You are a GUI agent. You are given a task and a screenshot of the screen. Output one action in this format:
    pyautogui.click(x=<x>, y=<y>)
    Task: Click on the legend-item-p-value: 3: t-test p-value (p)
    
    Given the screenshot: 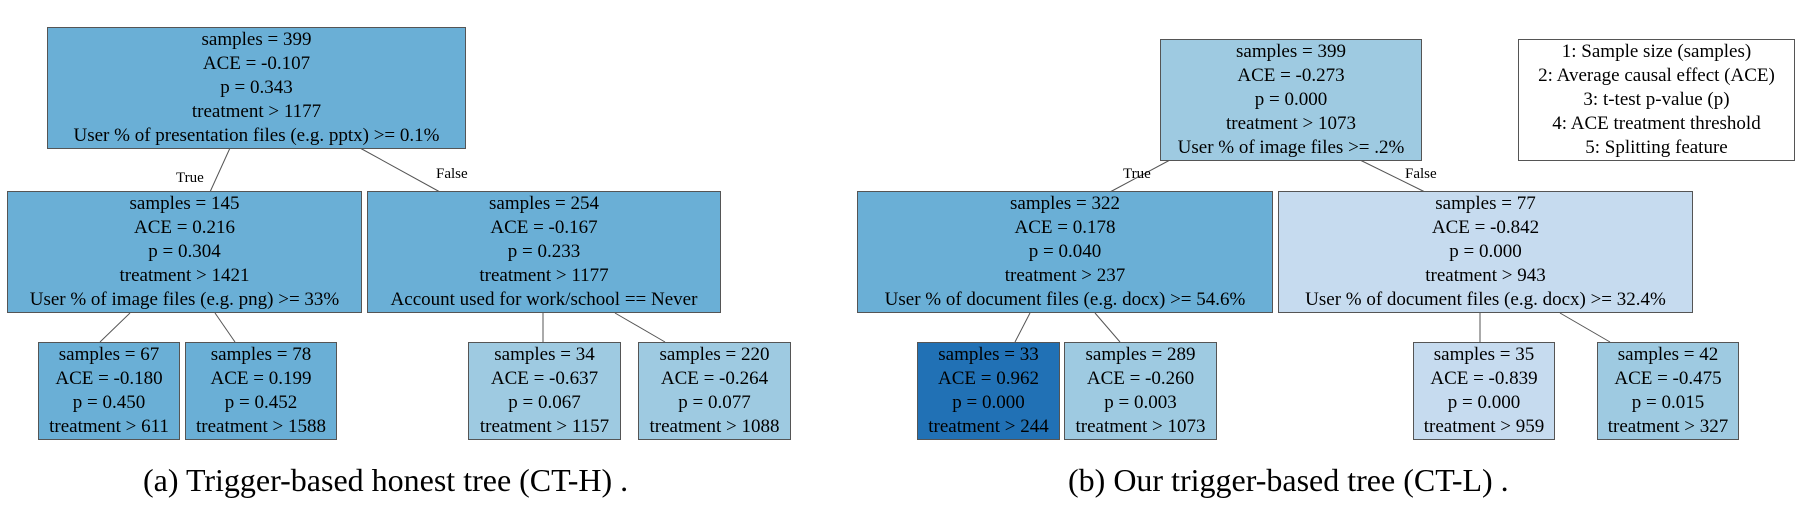 What is the action you would take?
    pyautogui.click(x=1656, y=99)
    